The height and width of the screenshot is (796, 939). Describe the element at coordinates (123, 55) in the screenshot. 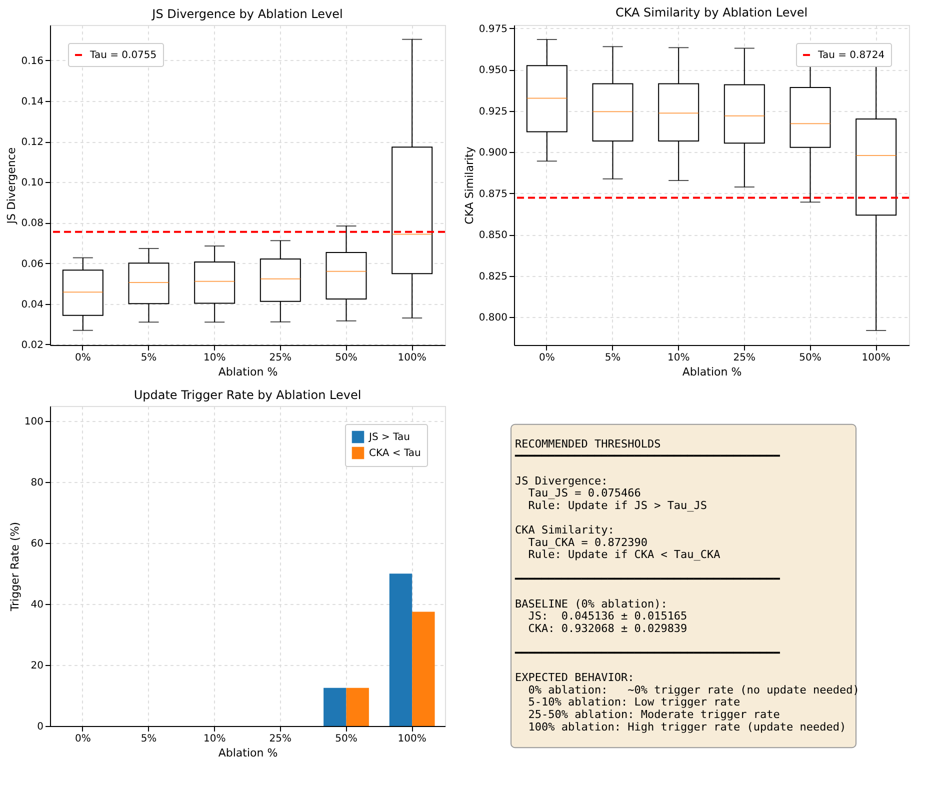

I see `legend-label: Tau = 0.0755` at that location.